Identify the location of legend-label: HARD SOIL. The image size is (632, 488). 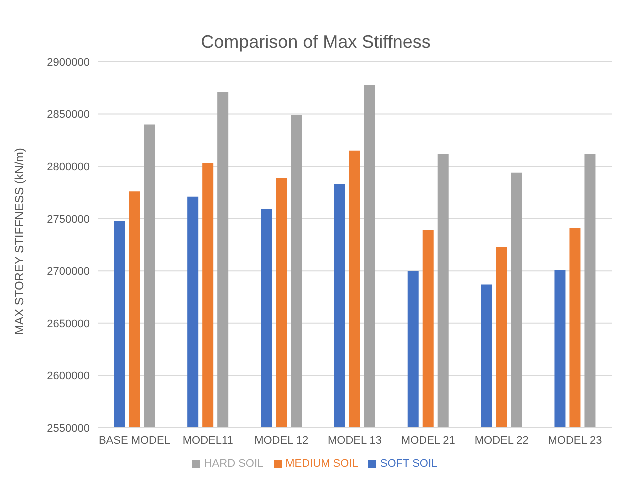
(234, 464).